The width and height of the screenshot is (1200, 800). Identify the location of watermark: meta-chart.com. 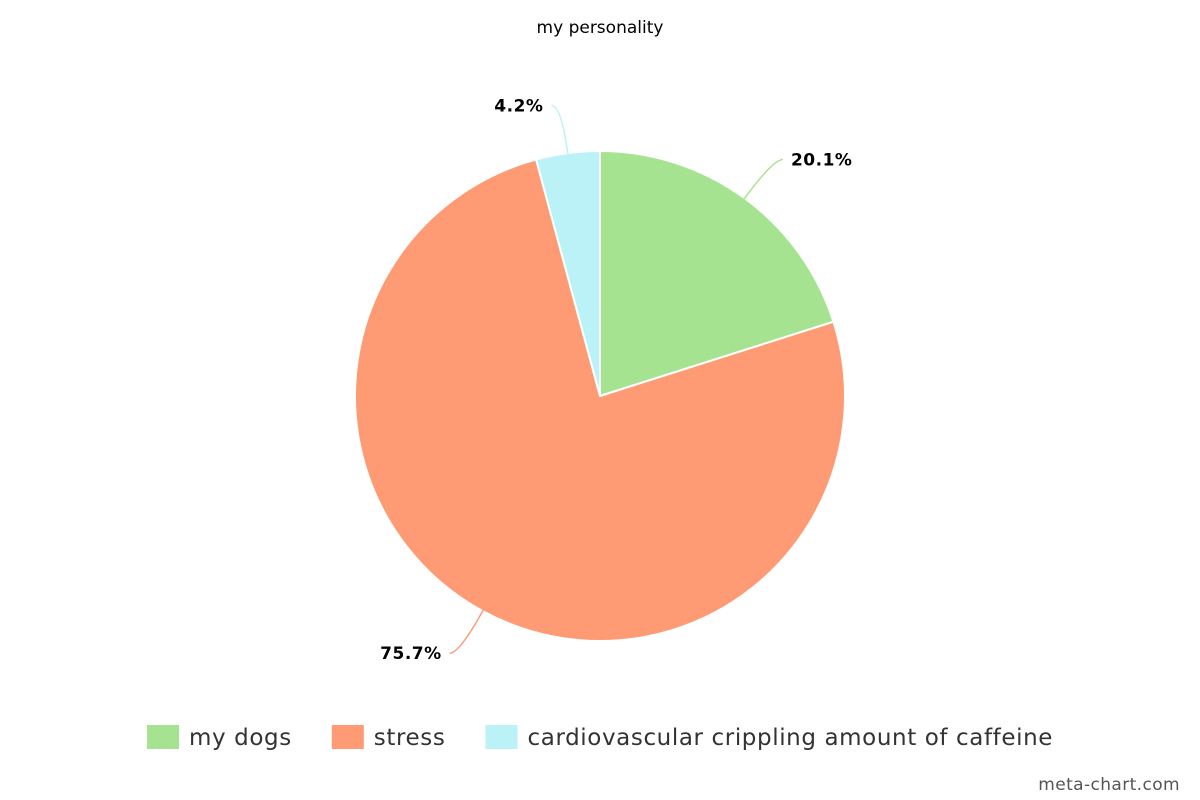
(1109, 785).